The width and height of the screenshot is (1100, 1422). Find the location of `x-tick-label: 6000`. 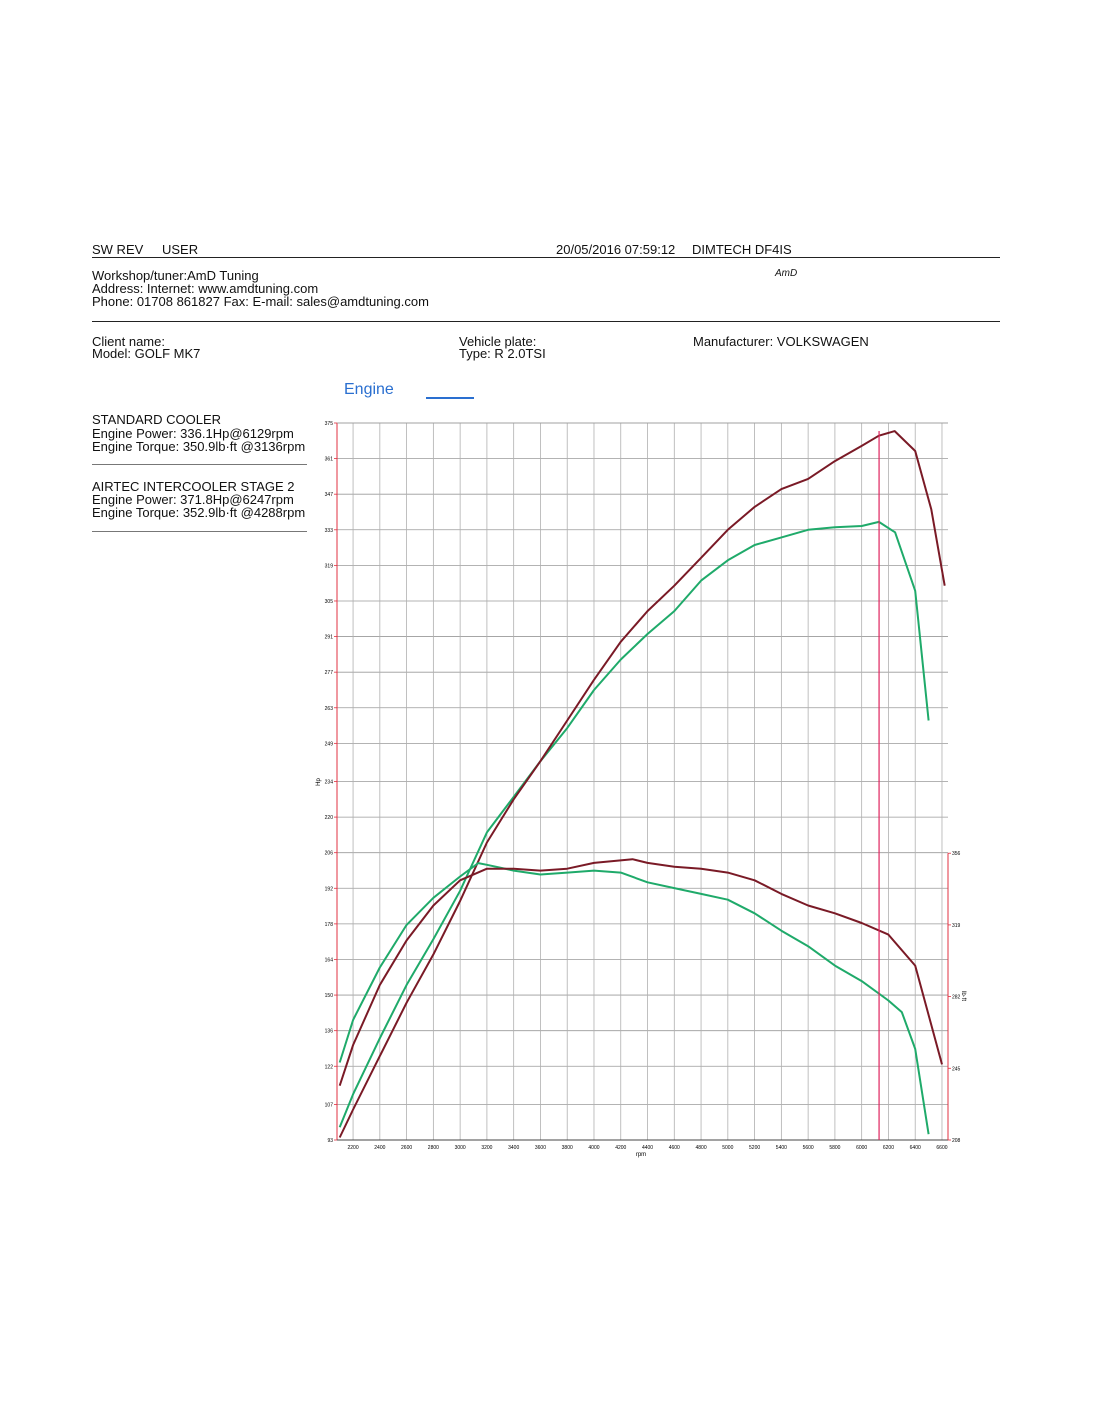

x-tick-label: 6000 is located at coordinates (861, 1148).